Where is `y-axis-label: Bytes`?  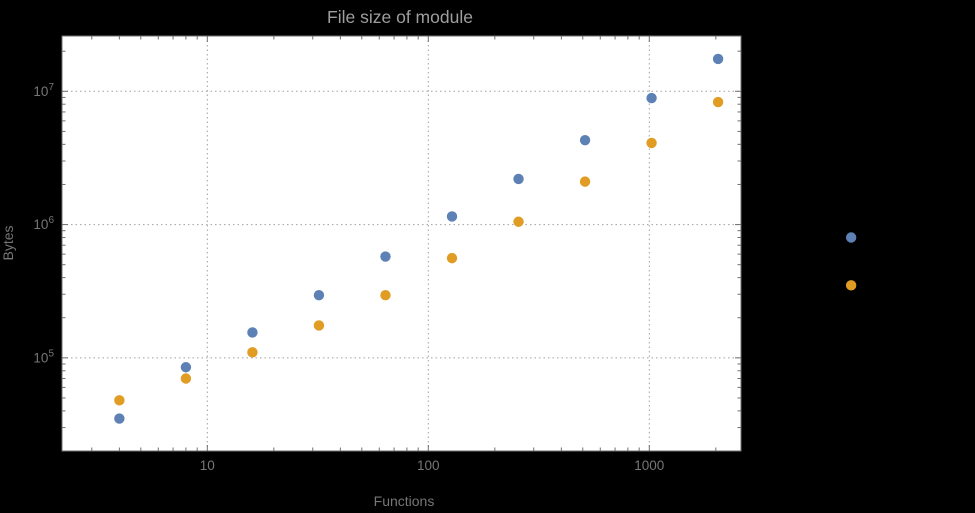 y-axis-label: Bytes is located at coordinates (8, 242).